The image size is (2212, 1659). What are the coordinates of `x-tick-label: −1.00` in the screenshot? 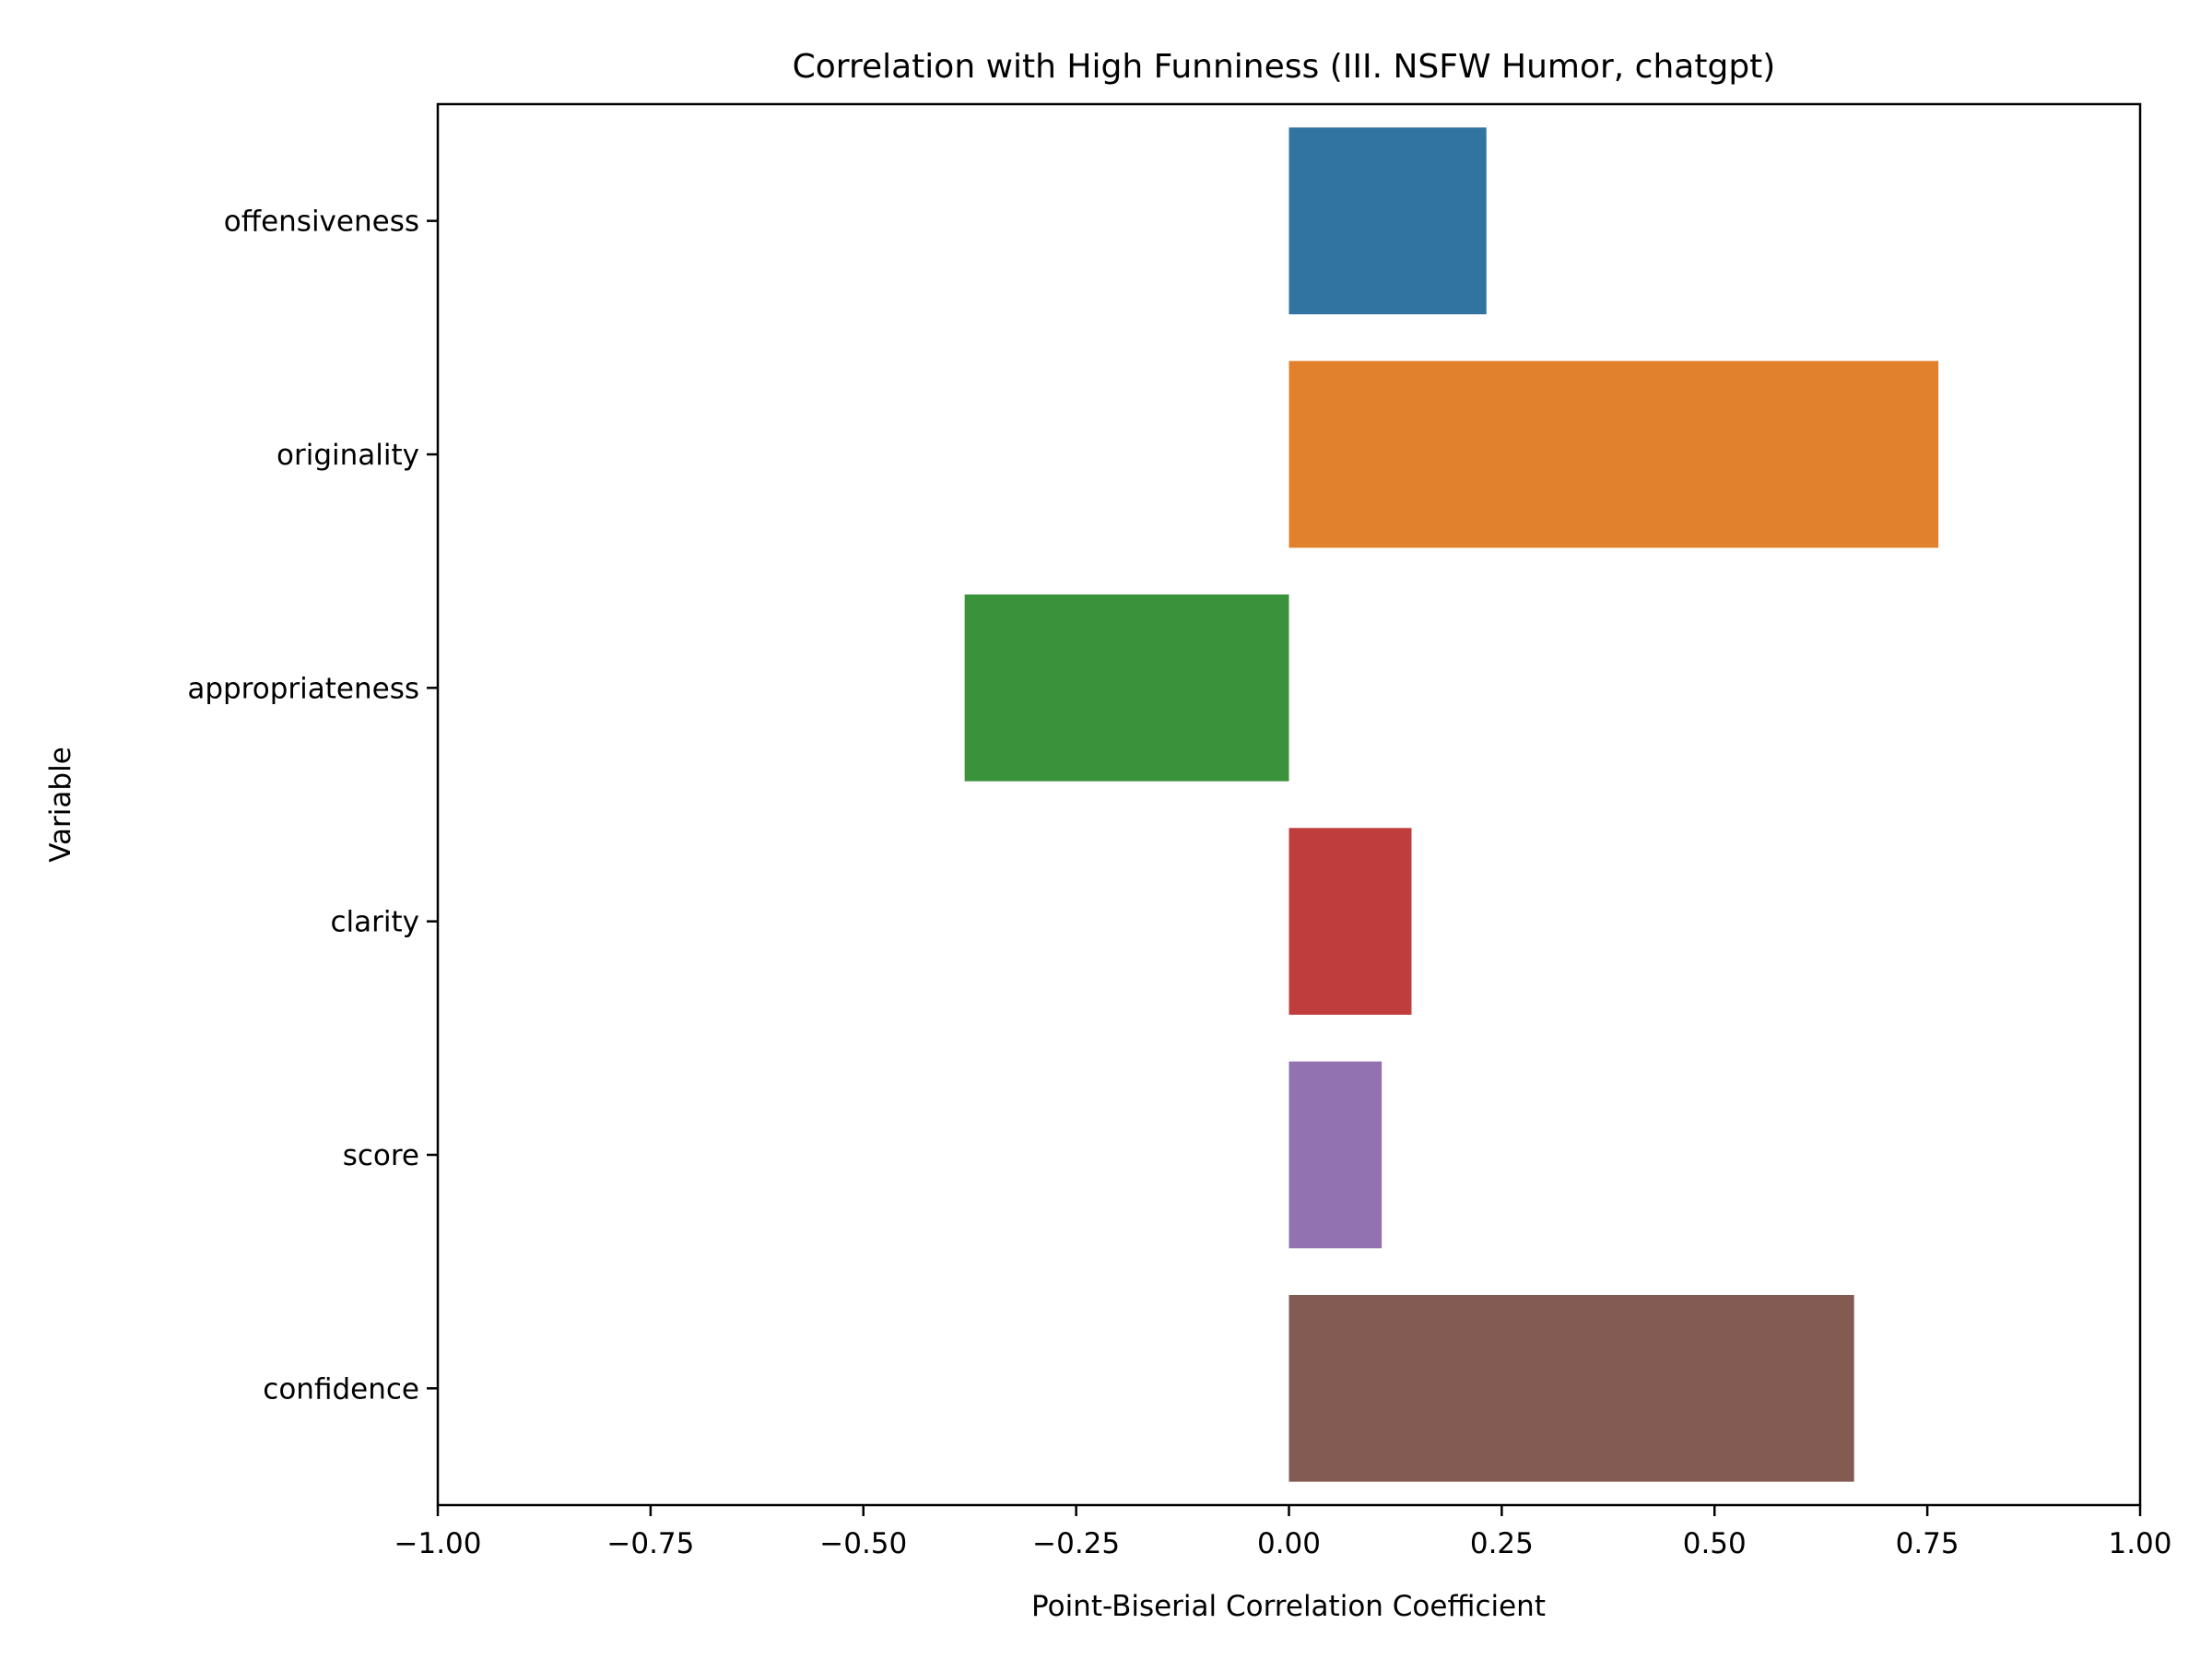 It's located at (438, 1543).